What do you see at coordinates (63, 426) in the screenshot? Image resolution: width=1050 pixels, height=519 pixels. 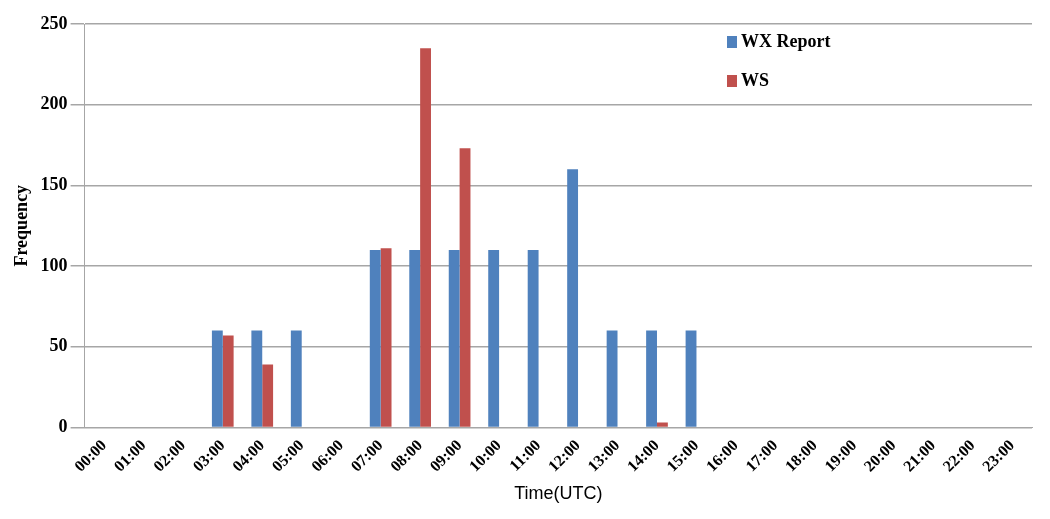 I see `y-tick-label: 0` at bounding box center [63, 426].